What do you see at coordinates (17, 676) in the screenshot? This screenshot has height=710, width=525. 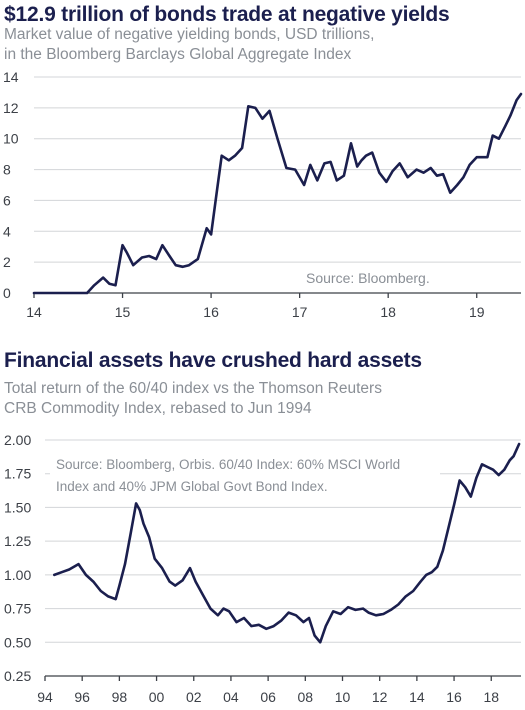 I see `chart2-y-tick-label: 0.25` at bounding box center [17, 676].